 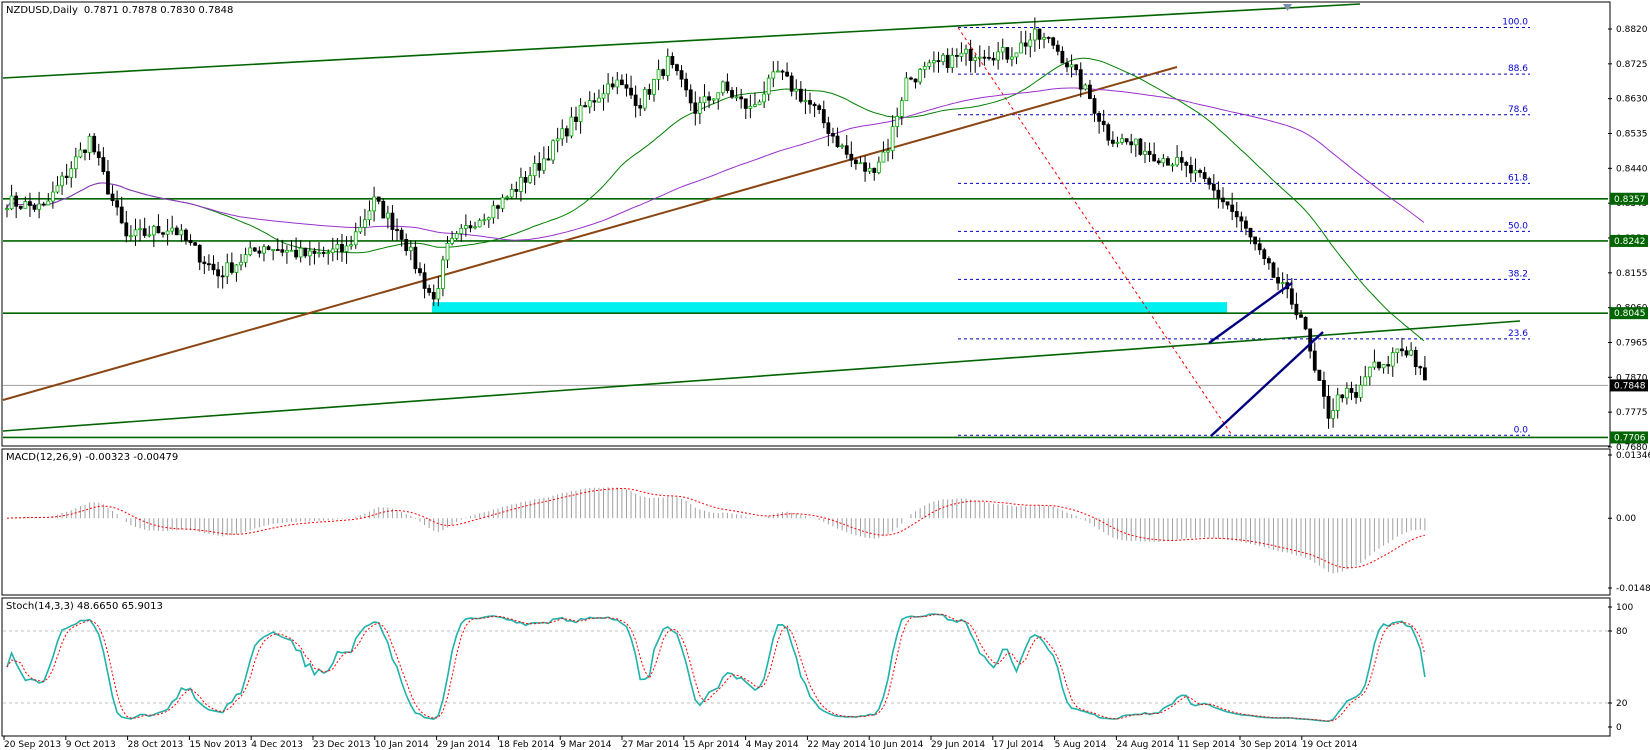 I want to click on price-badge, so click(x=1629, y=385).